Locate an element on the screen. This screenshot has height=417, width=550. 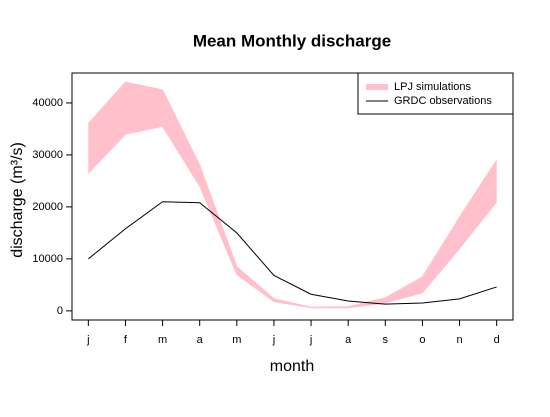
x-tick-label: s is located at coordinates (386, 340).